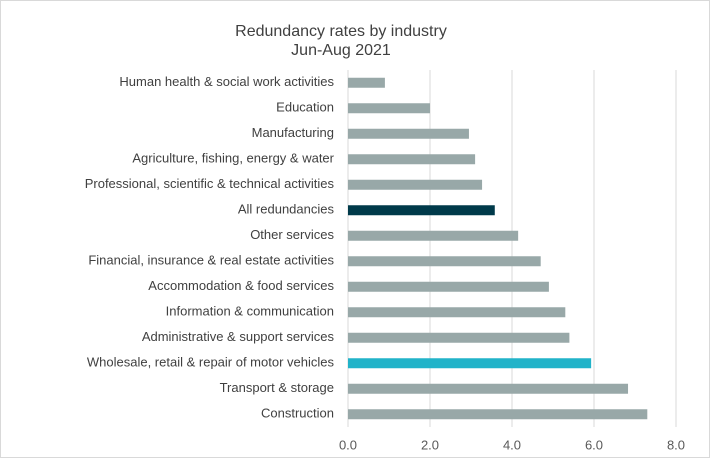  I want to click on y-tick-label: Accommodation & food services, so click(241, 285).